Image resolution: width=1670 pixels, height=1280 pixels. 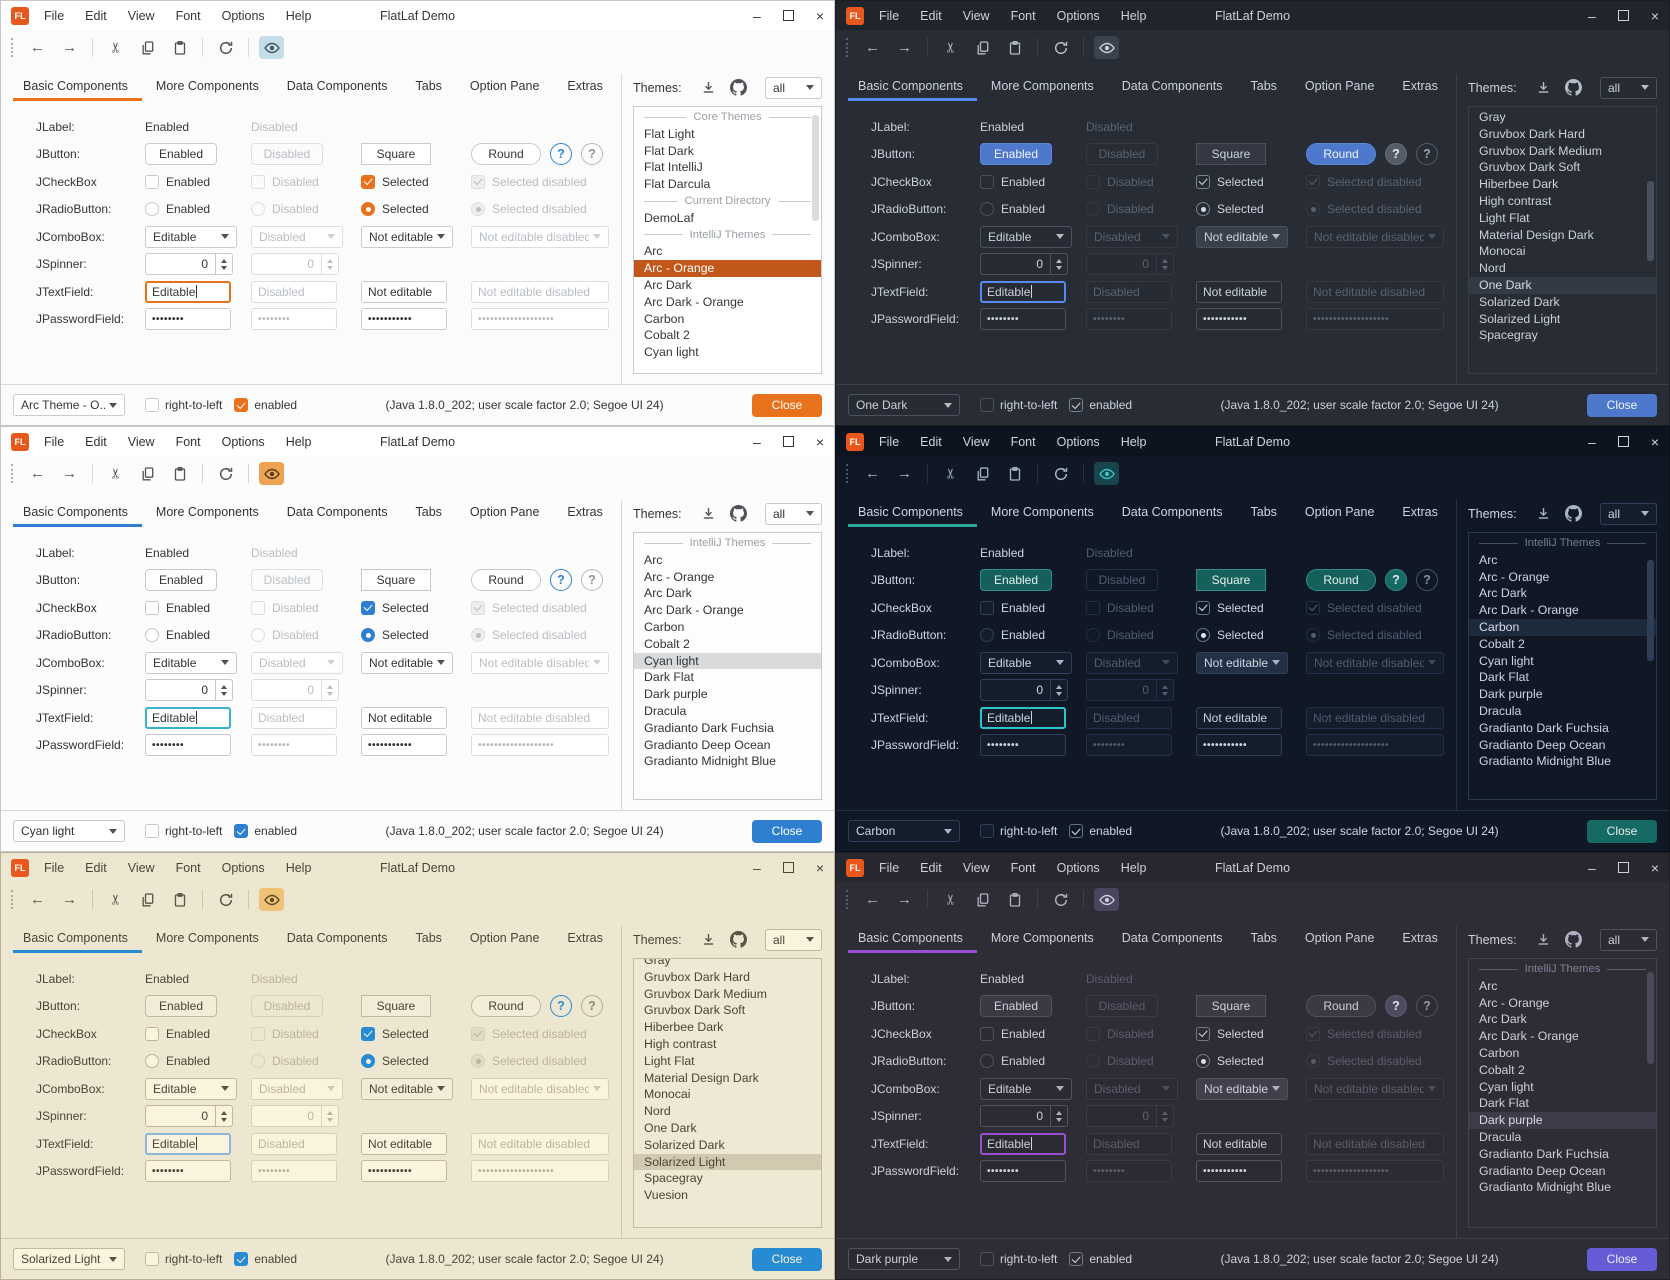 I want to click on theme-list-item: One Dark, so click(x=670, y=1127).